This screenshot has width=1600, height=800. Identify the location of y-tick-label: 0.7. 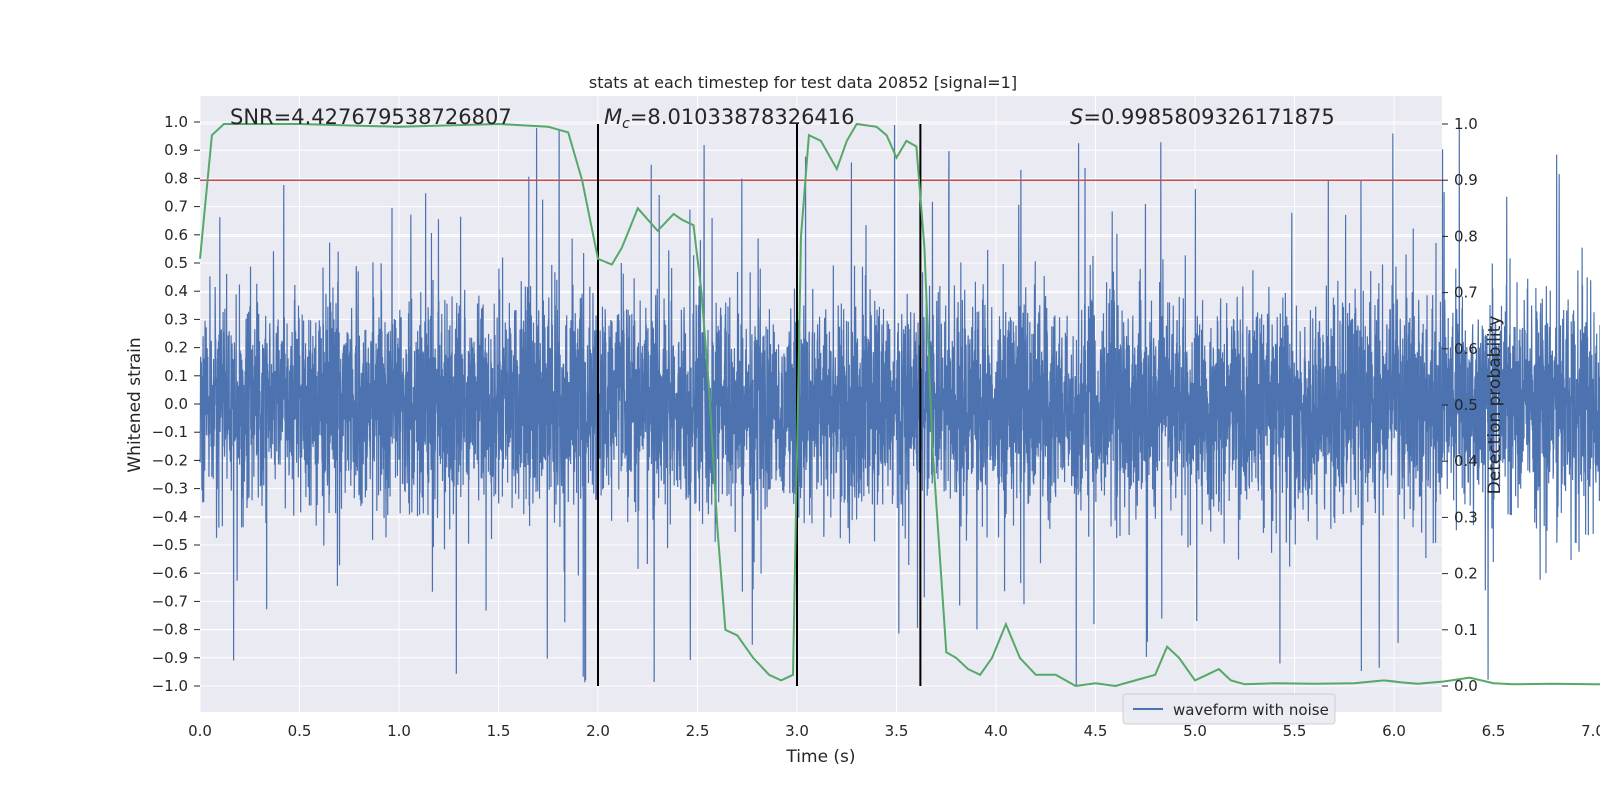
(176, 207).